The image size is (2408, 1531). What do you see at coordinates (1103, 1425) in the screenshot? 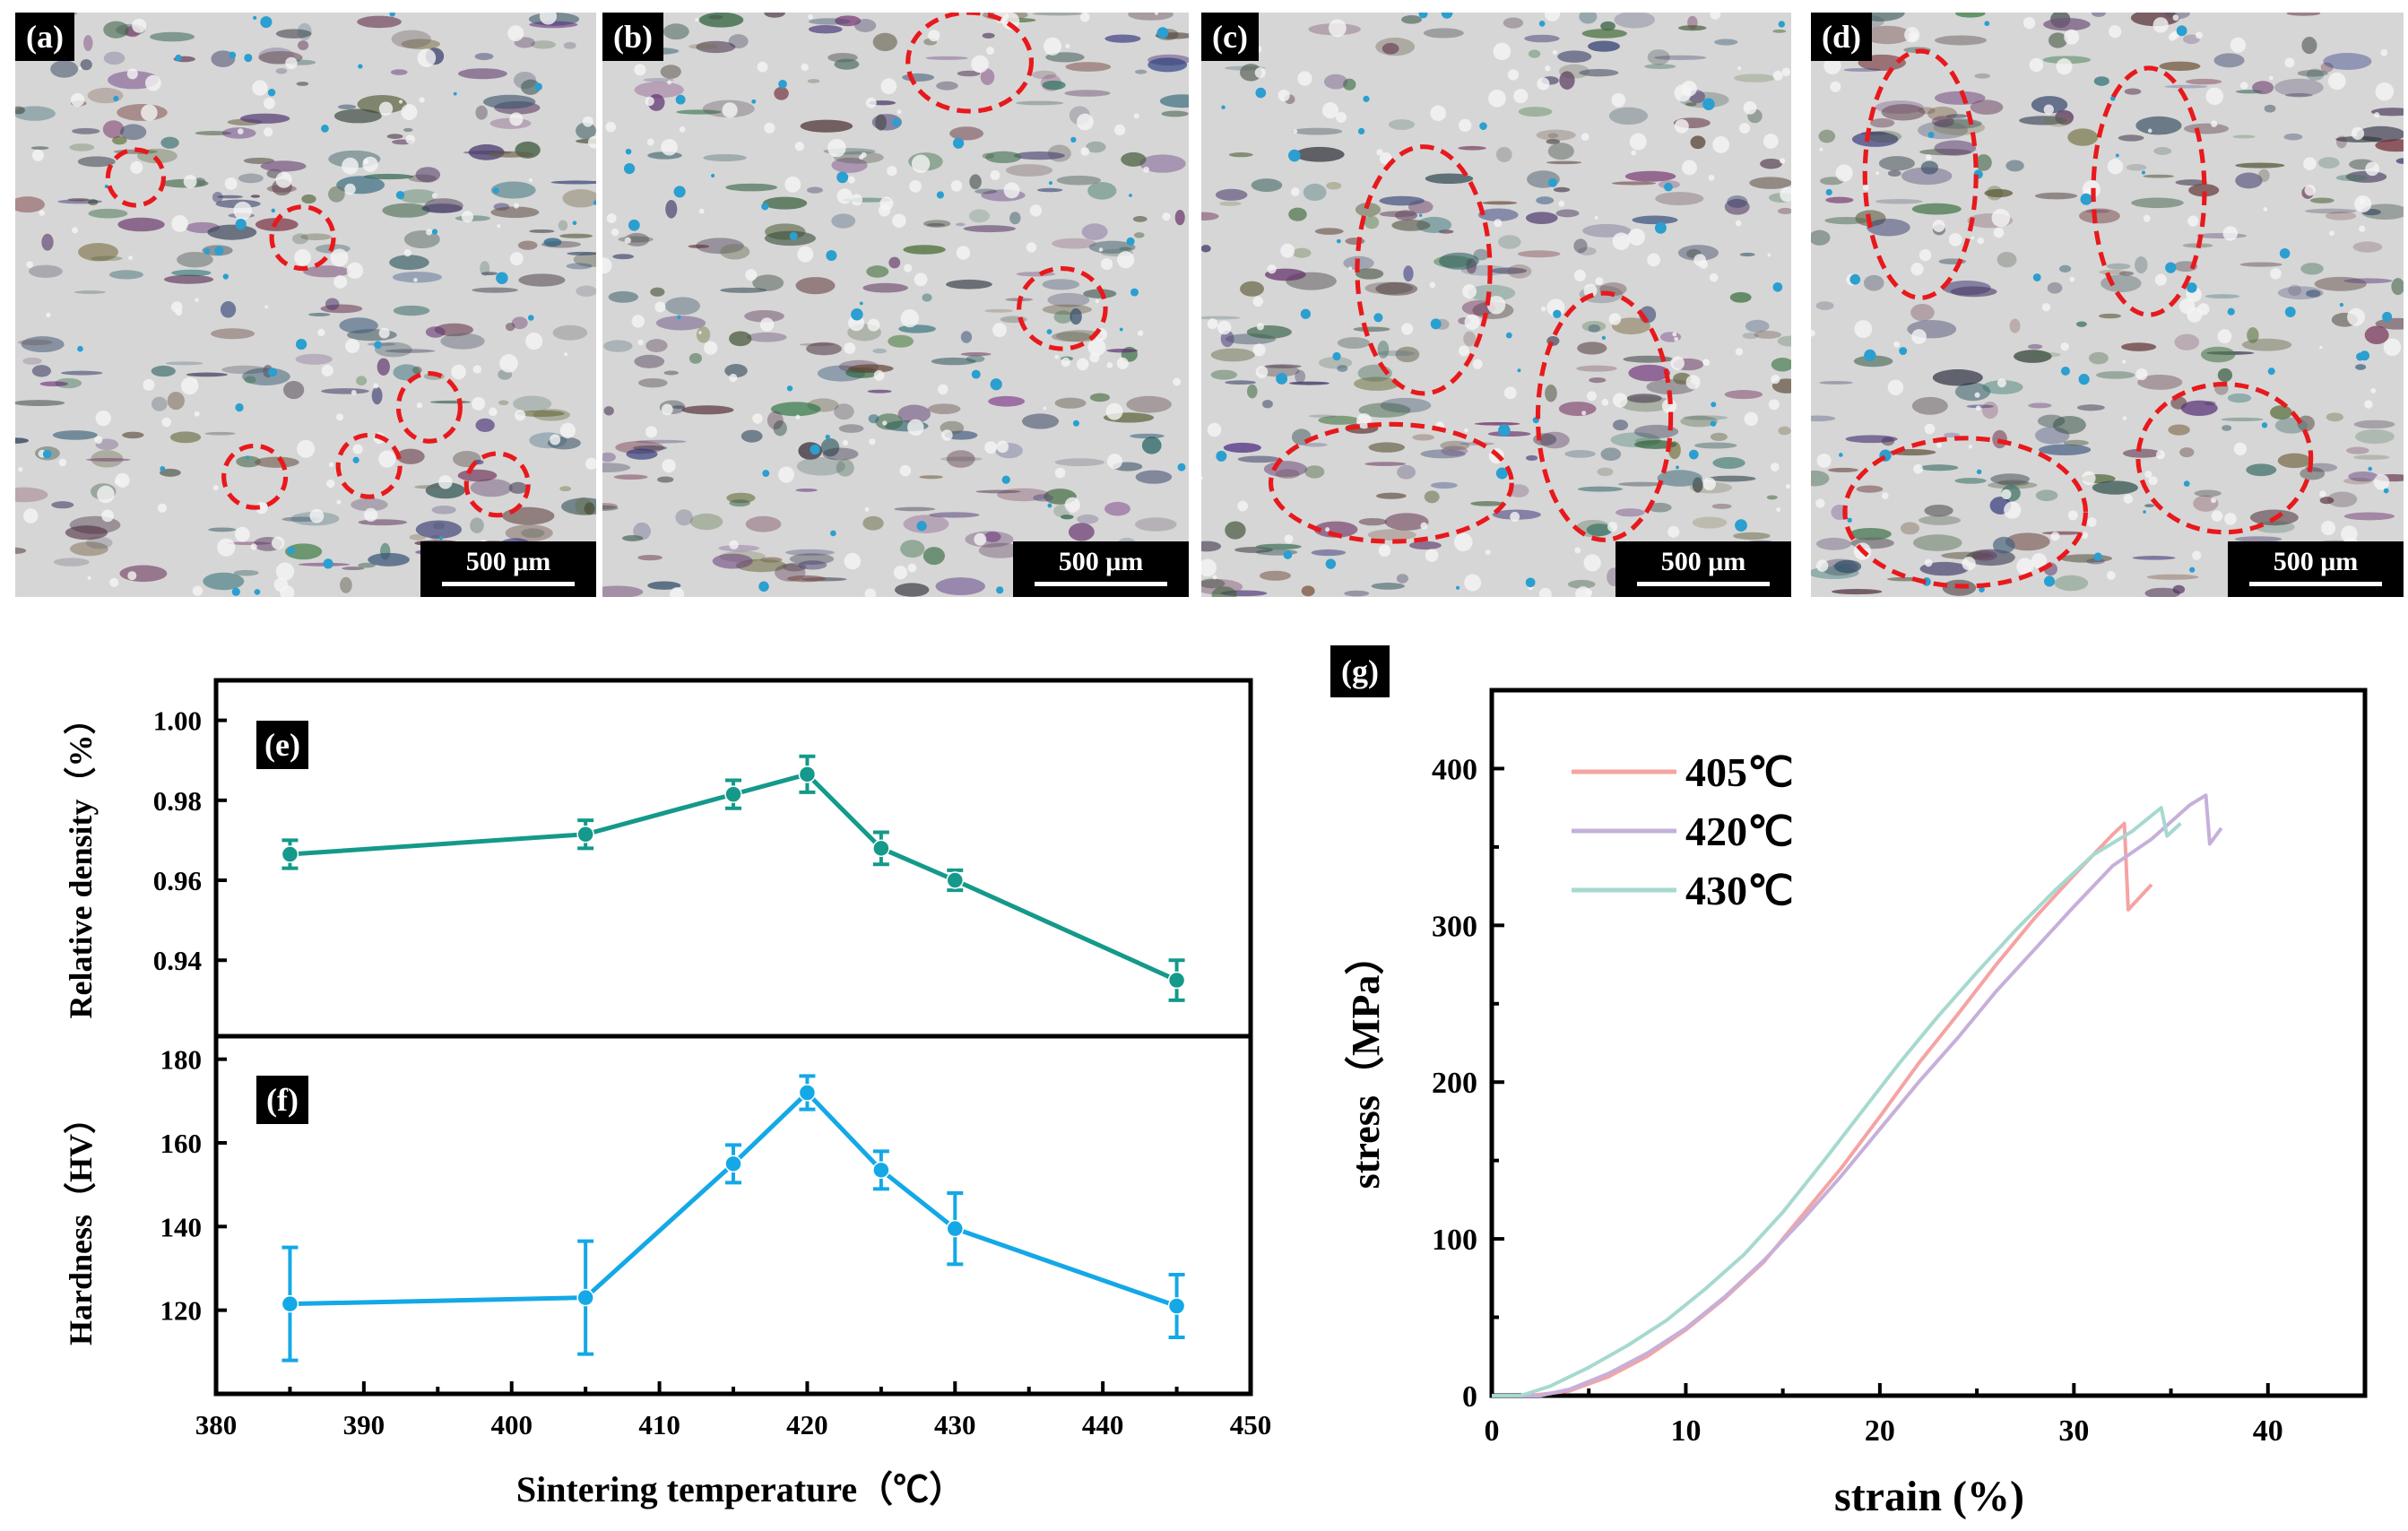
I see `x-tick-label: 440` at bounding box center [1103, 1425].